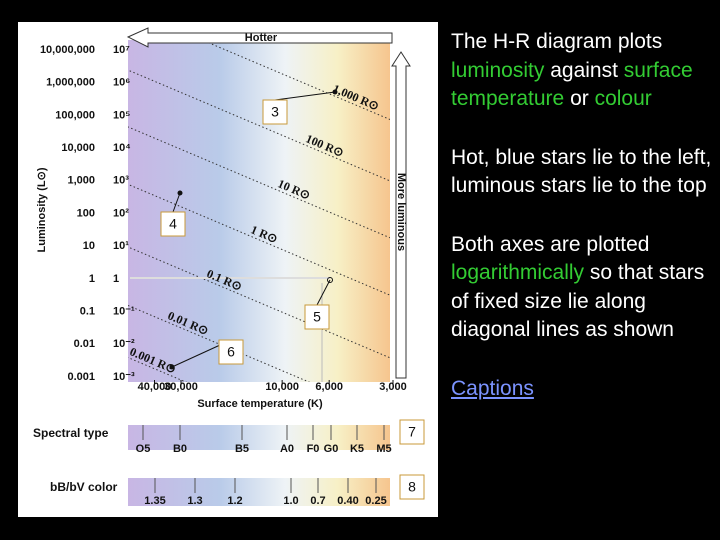  Describe the element at coordinates (78, 148) in the screenshot. I see `y-label: 10,000` at that location.